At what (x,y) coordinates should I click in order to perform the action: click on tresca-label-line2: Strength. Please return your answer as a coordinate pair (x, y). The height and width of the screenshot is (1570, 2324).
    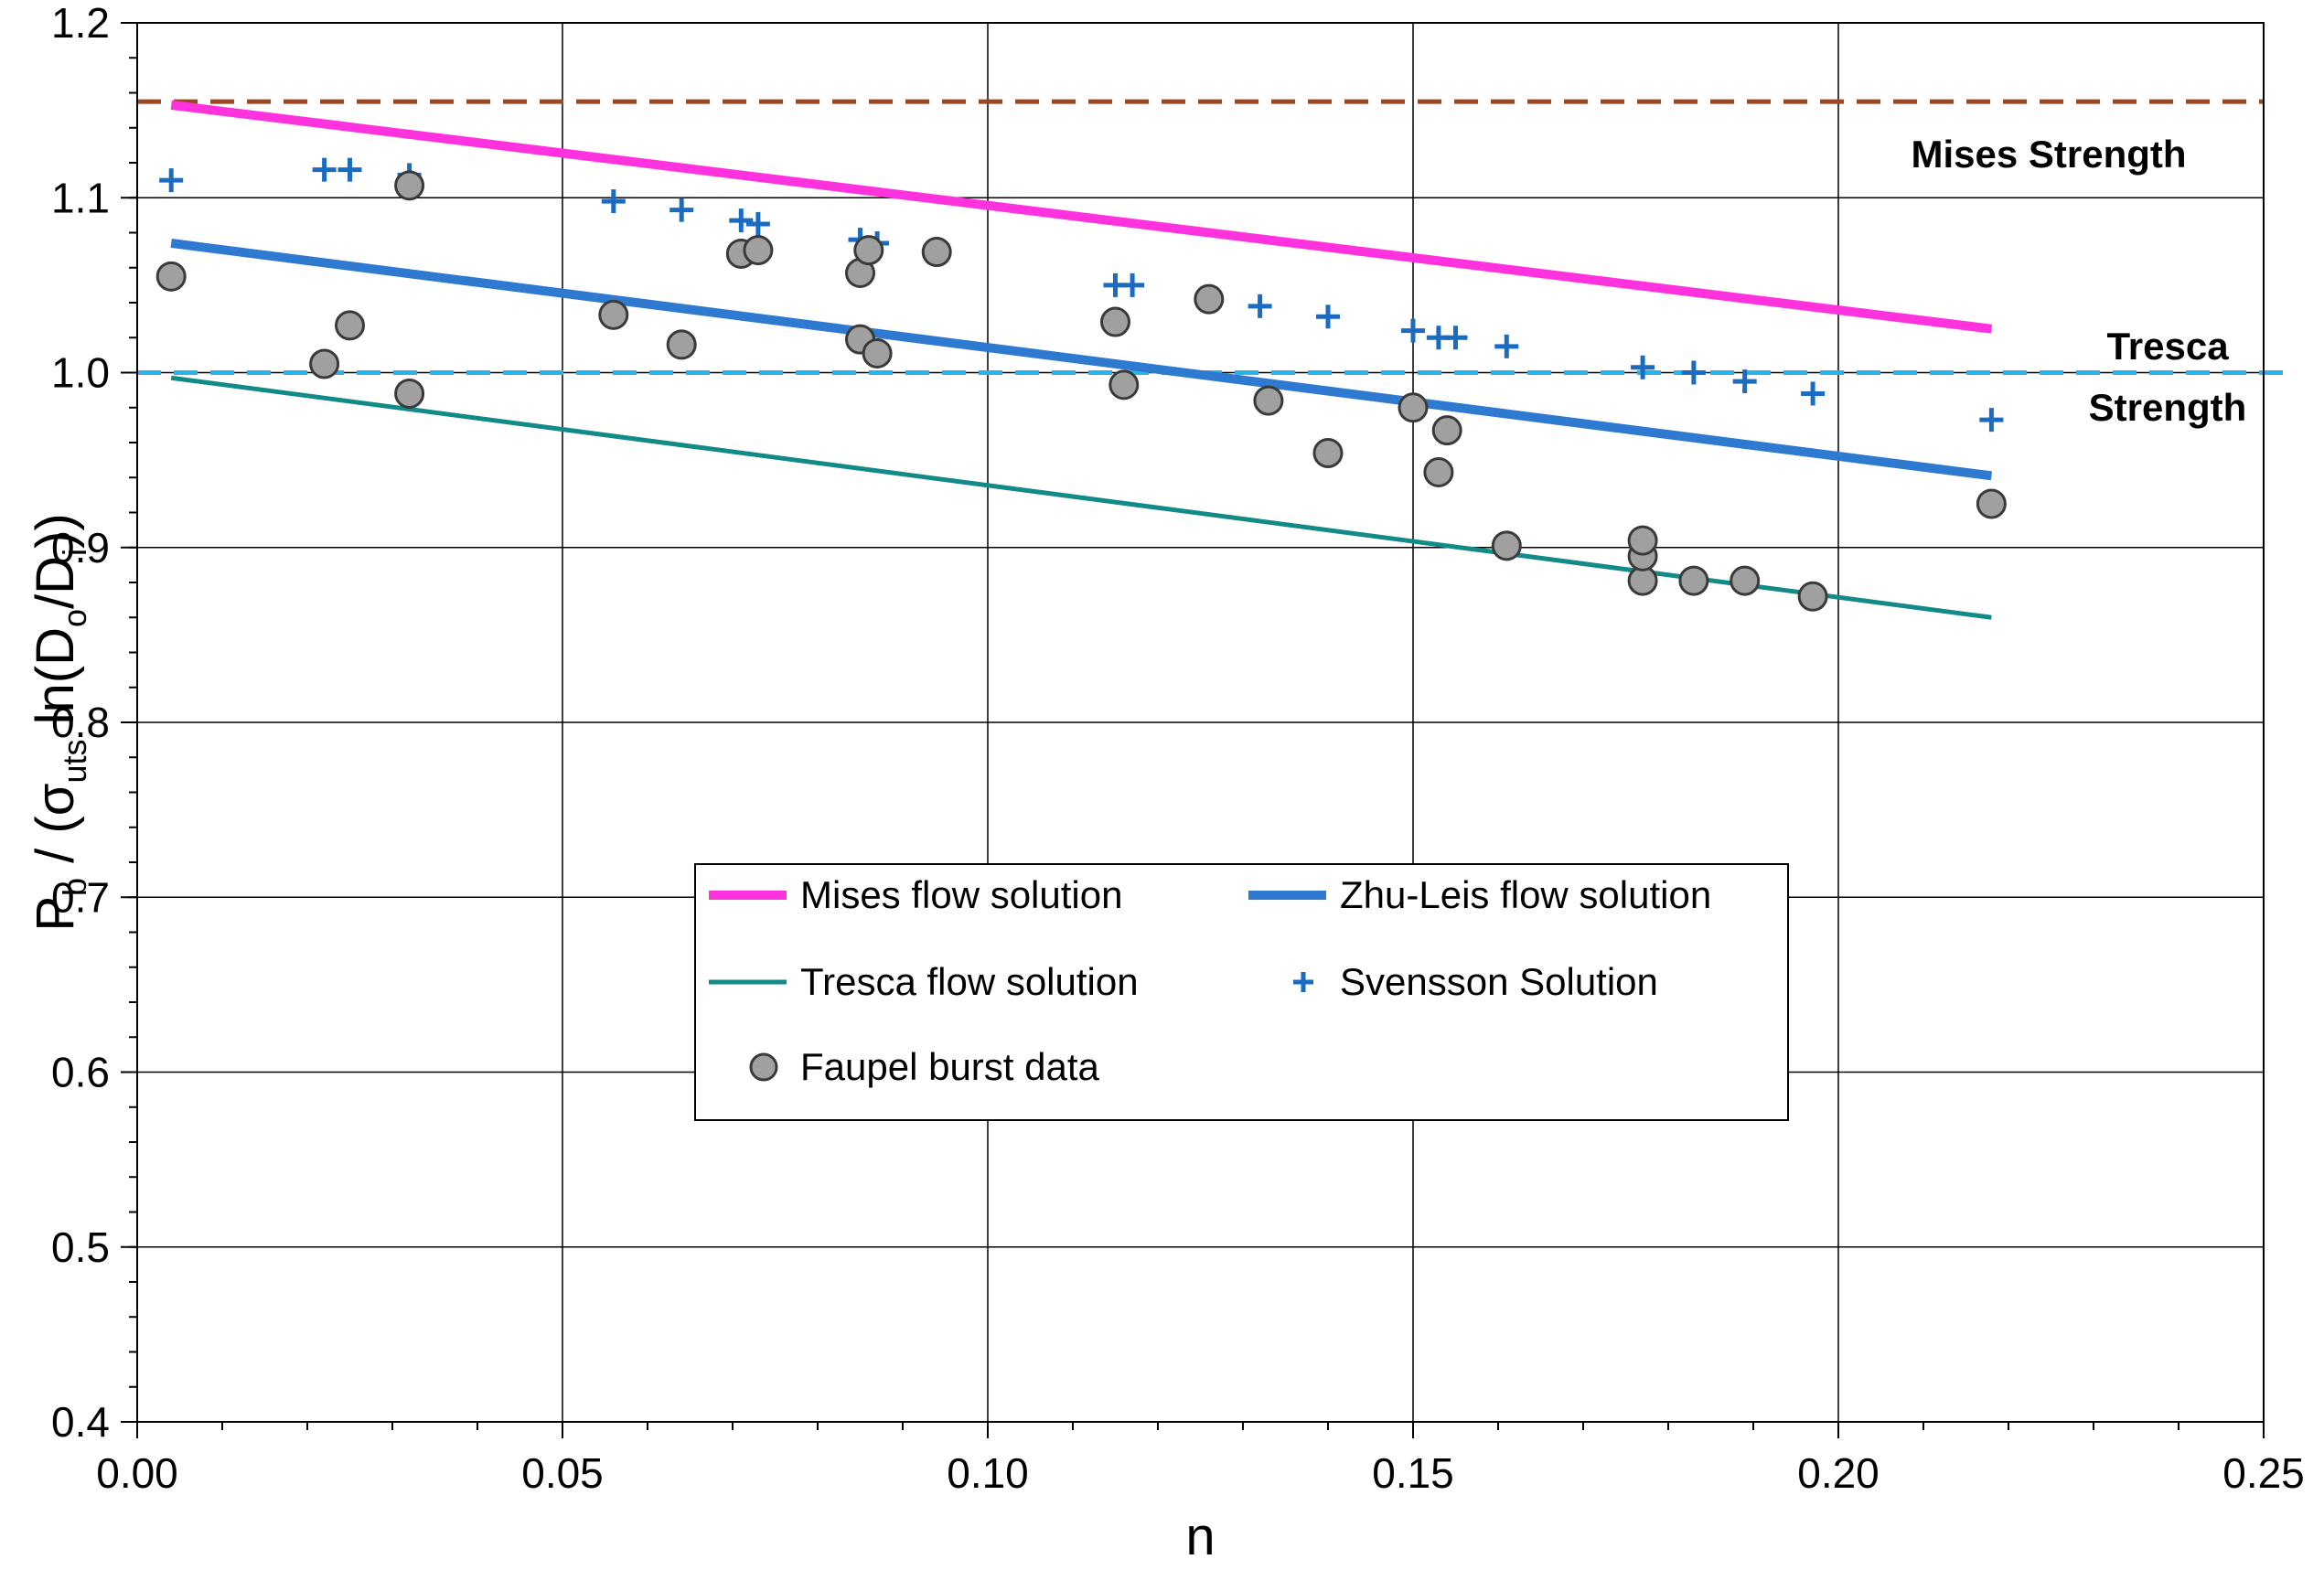
    Looking at the image, I should click on (2168, 408).